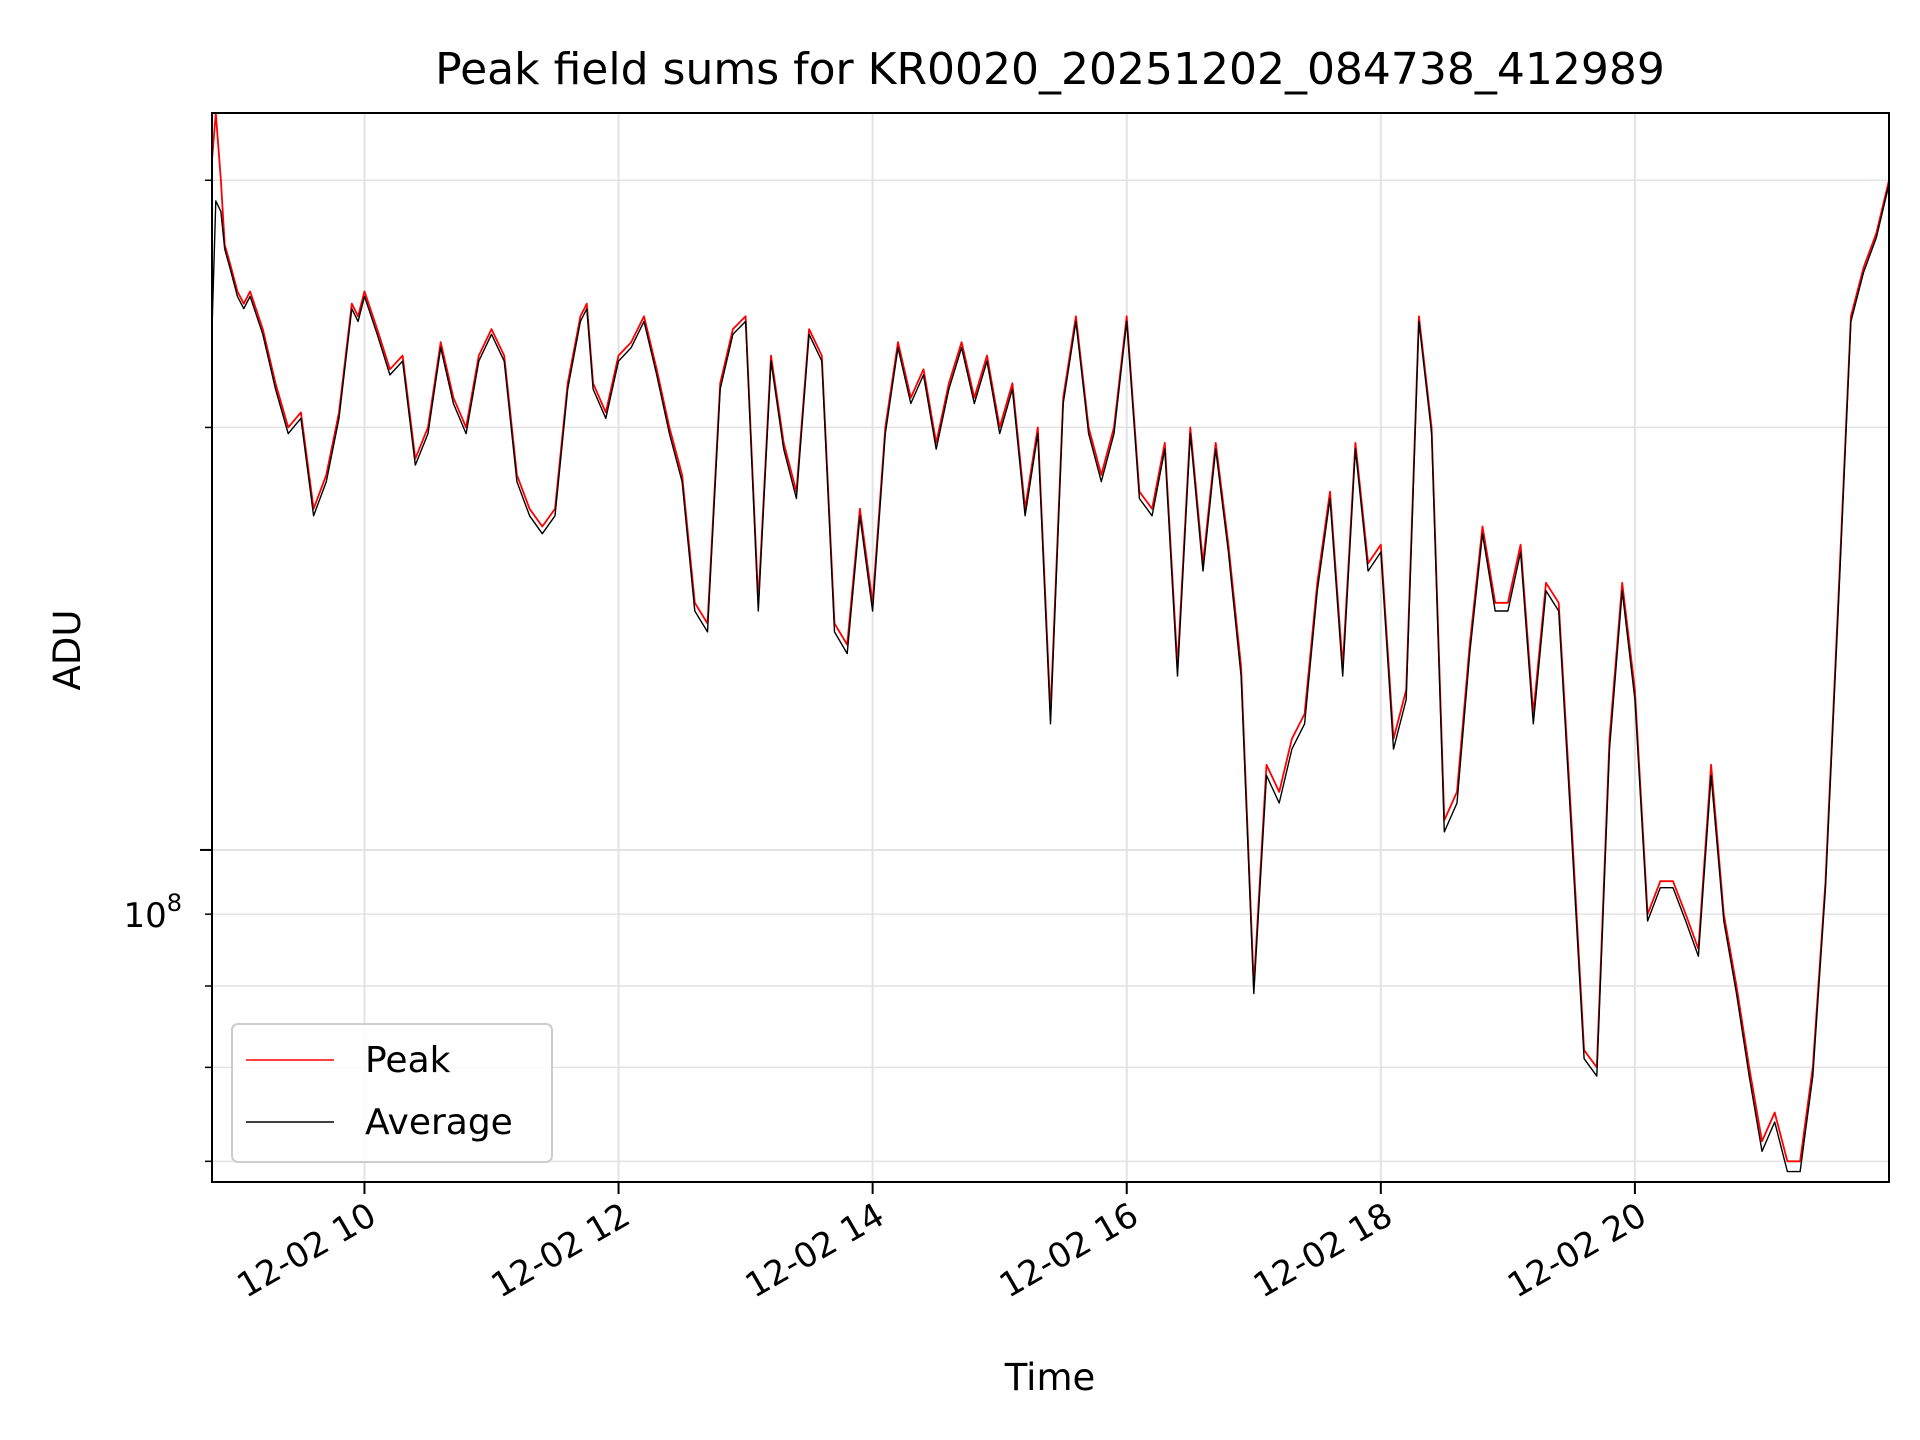 The height and width of the screenshot is (1440, 1920). What do you see at coordinates (439, 1122) in the screenshot?
I see `legend-average-label: Average` at bounding box center [439, 1122].